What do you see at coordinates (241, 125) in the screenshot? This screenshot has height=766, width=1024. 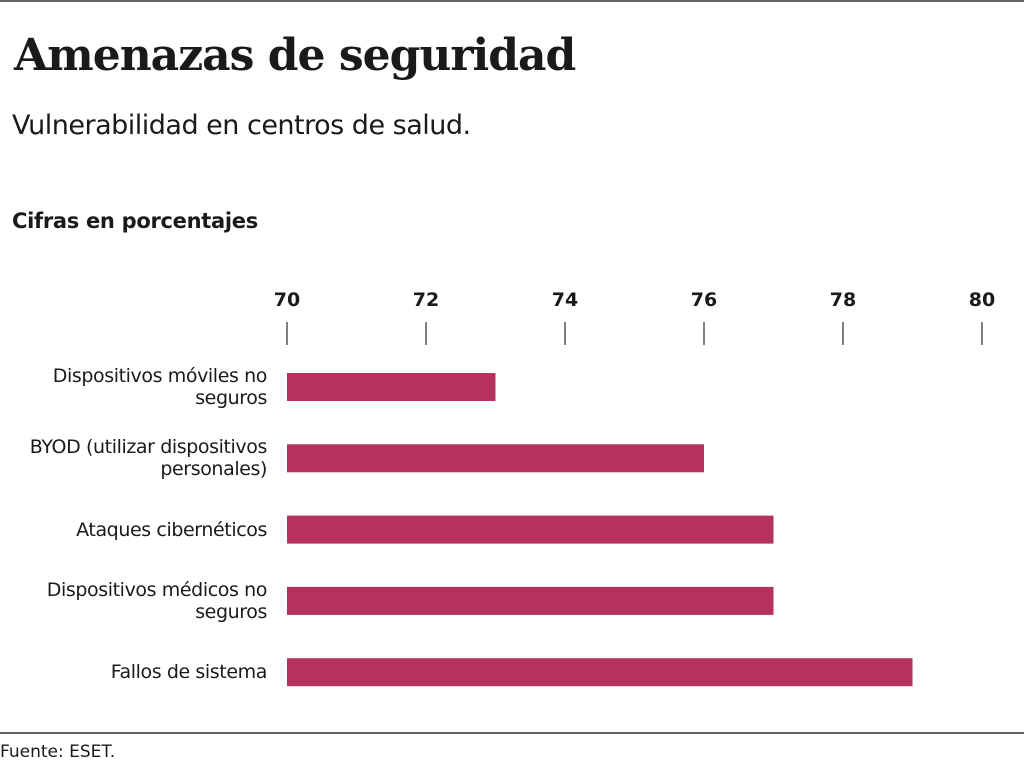 I see `chart-subtitle: Vulnerabilidad en centros de salud.` at bounding box center [241, 125].